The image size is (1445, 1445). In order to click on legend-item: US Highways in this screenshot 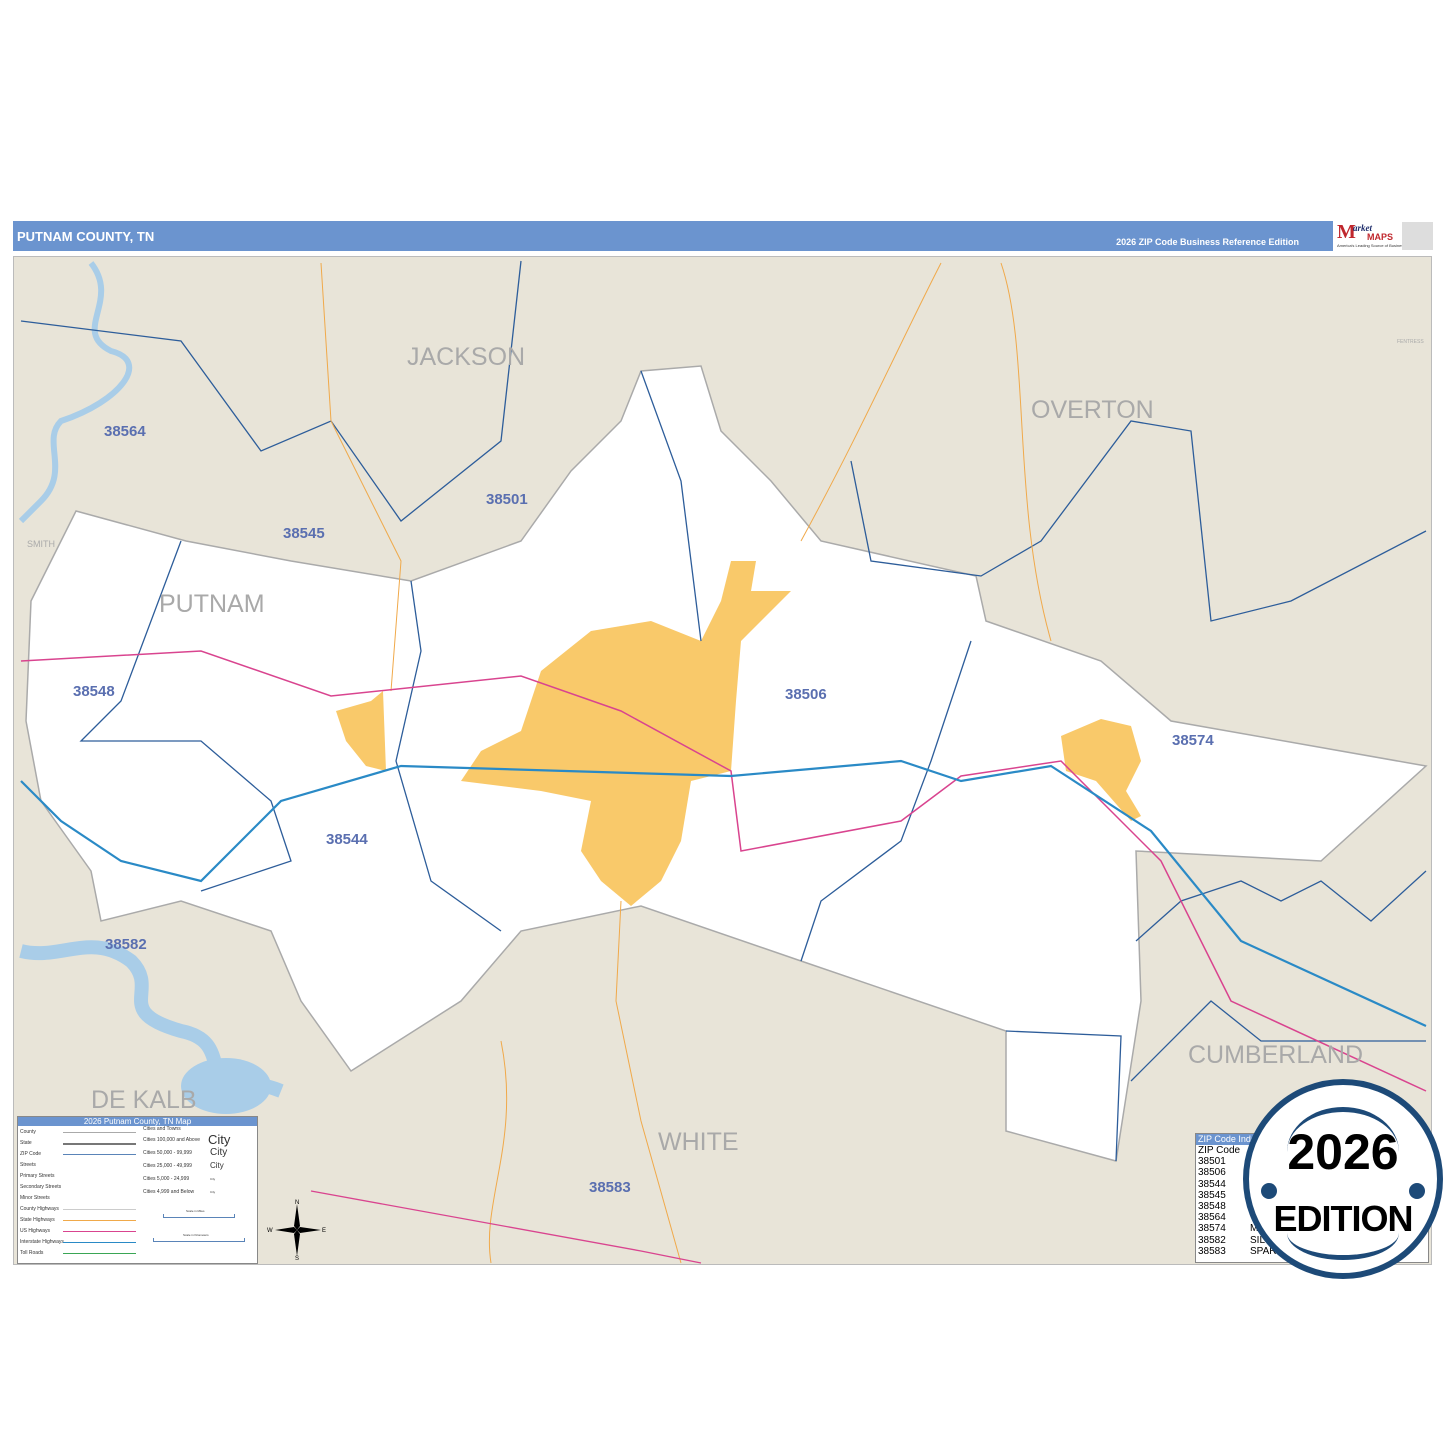, I will do `click(35, 1231)`.